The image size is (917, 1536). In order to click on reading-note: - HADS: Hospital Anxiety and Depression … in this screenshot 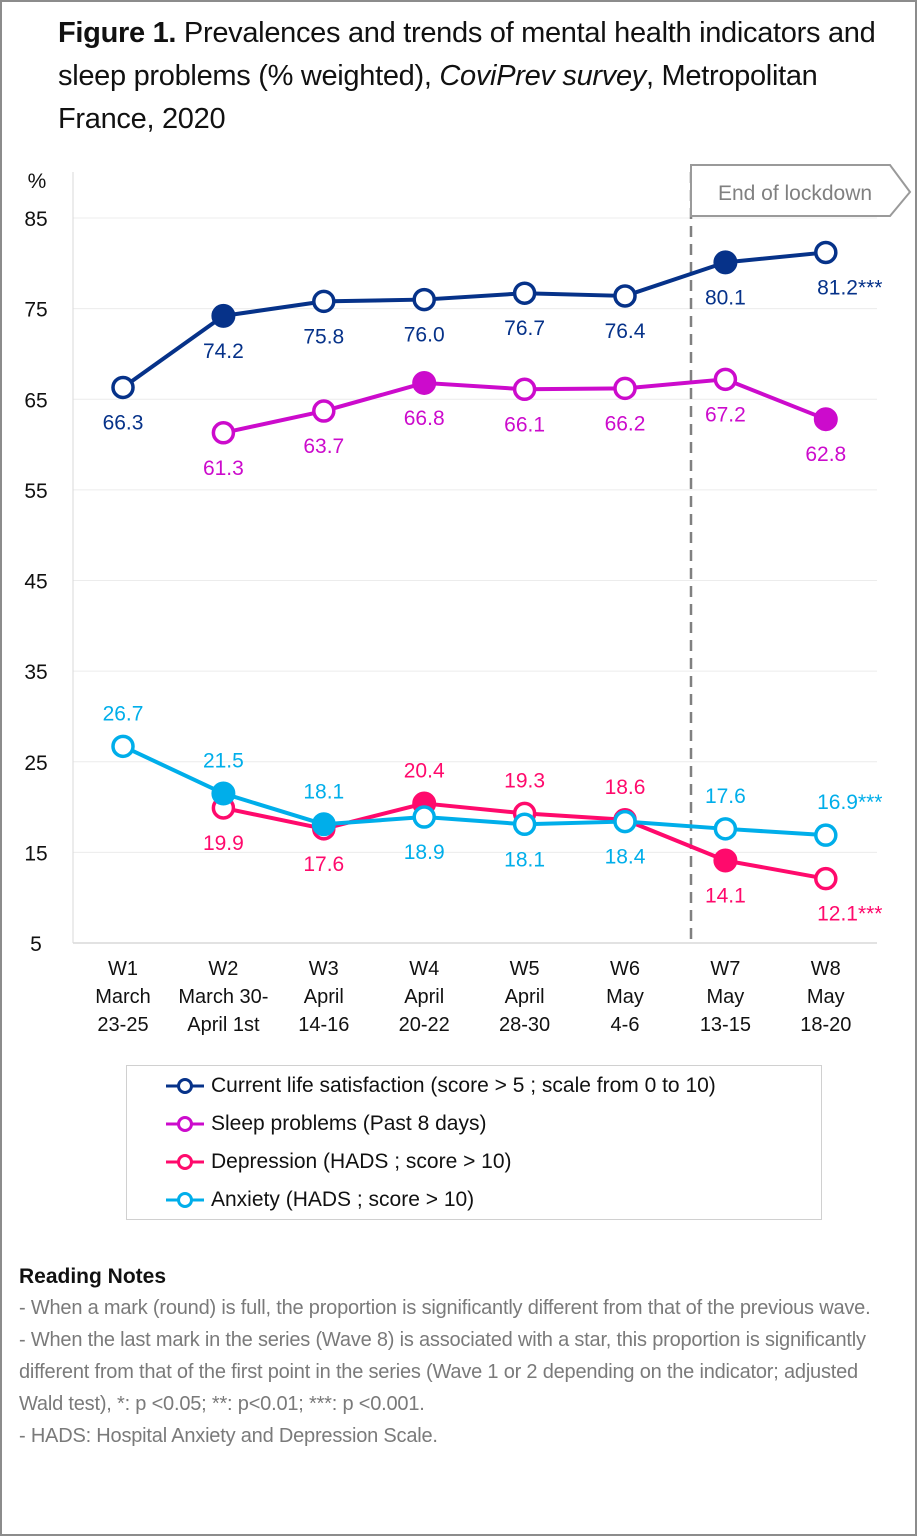, I will do `click(228, 1436)`.